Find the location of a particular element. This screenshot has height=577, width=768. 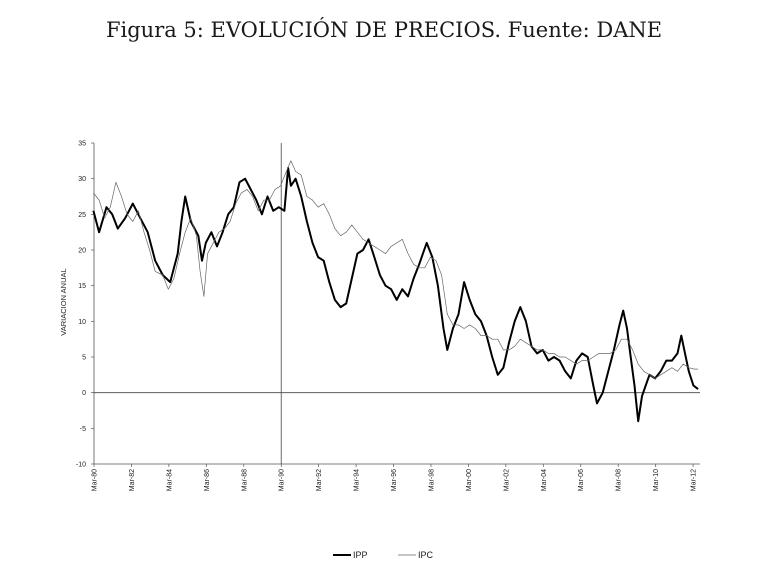

x-tick-label: Mar-88 is located at coordinates (244, 480).